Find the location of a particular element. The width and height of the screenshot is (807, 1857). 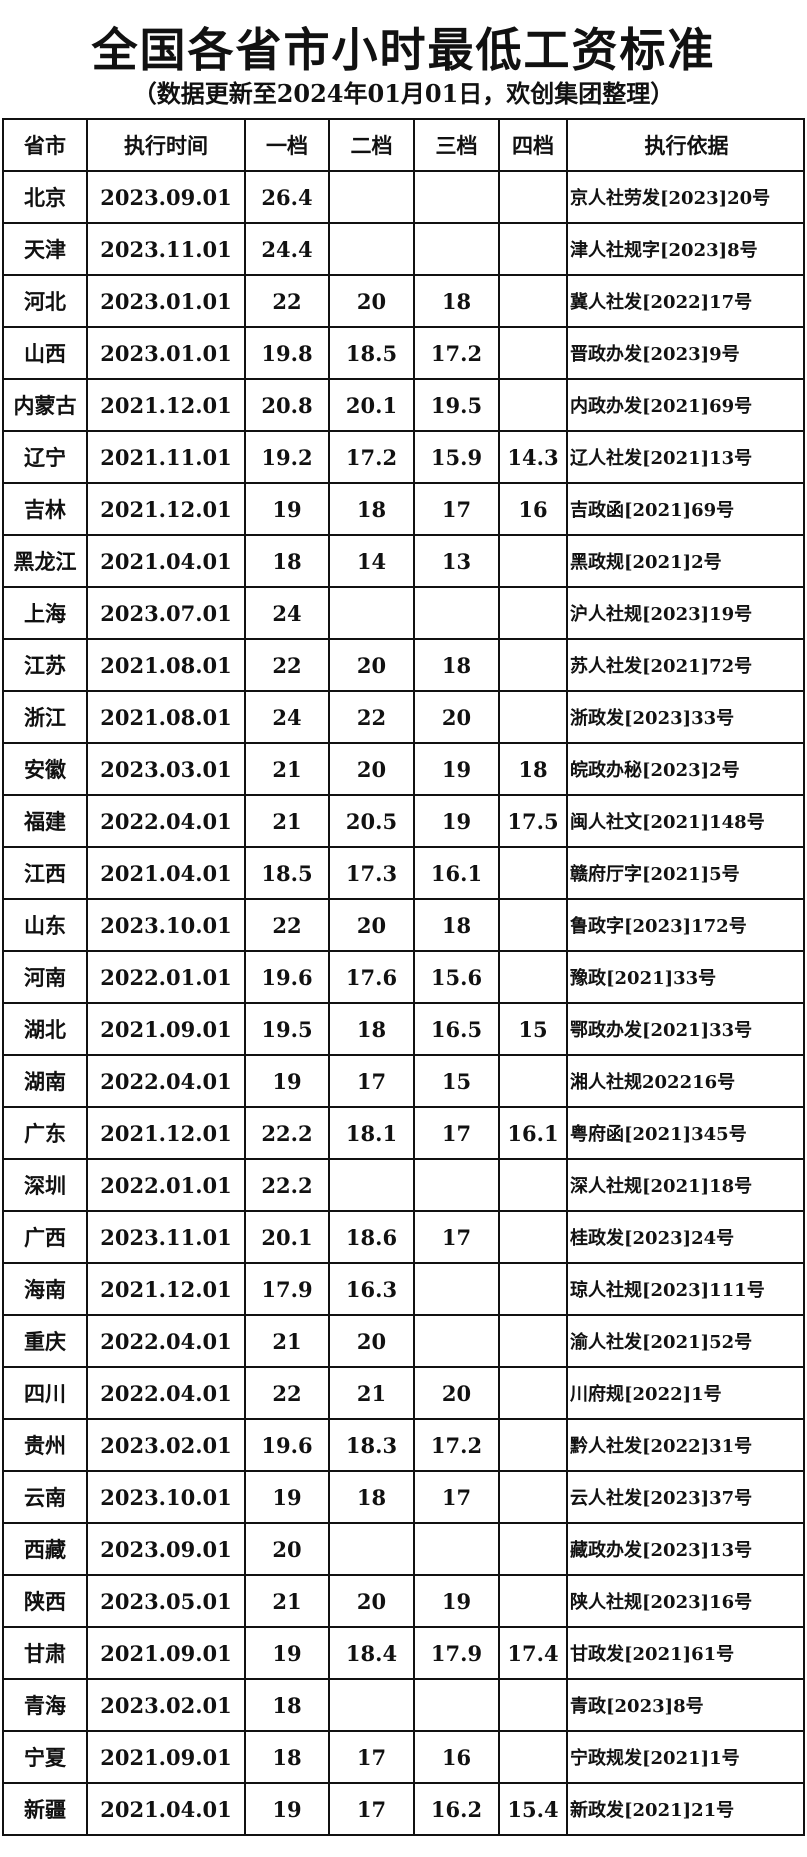

table-cell: 执行依据 is located at coordinates (685, 145).